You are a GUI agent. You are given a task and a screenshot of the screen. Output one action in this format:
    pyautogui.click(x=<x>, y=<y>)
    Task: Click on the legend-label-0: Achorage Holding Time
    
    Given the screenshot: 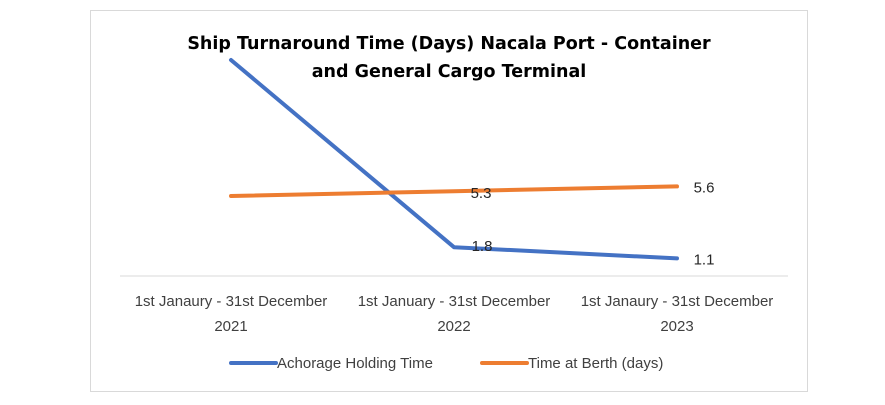 What is the action you would take?
    pyautogui.click(x=355, y=363)
    